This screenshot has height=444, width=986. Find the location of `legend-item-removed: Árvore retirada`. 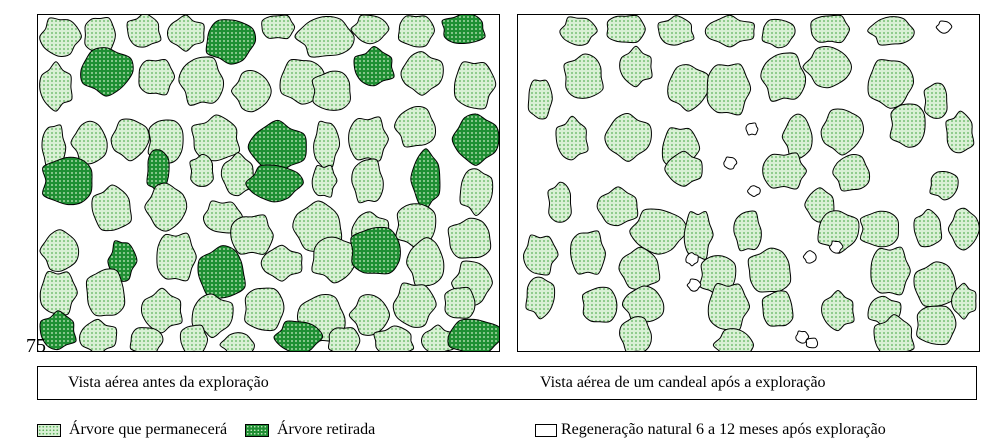

legend-item-removed: Árvore retirada is located at coordinates (310, 430).